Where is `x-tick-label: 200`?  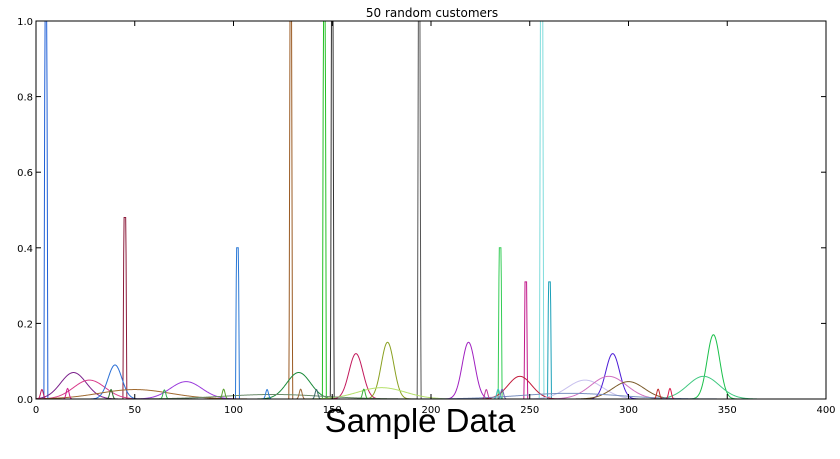
x-tick-label: 200 is located at coordinates (430, 410).